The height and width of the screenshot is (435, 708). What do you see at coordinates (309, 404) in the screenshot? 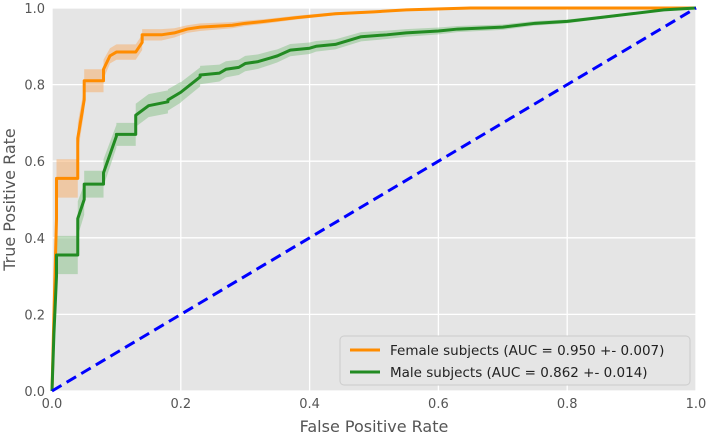
I see `x-tick-label: 0.4` at bounding box center [309, 404].